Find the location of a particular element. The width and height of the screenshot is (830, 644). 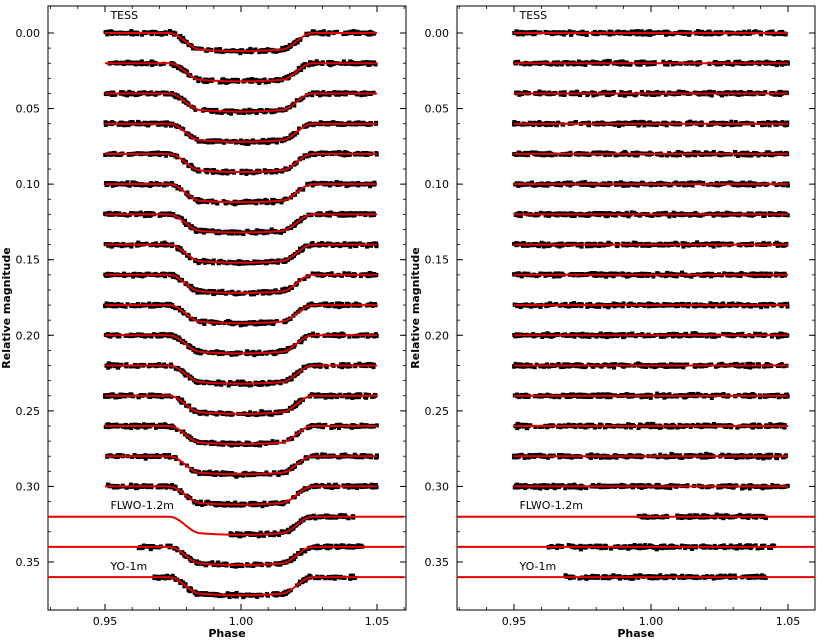

y-tick-label: 0.30 is located at coordinates (28, 486).